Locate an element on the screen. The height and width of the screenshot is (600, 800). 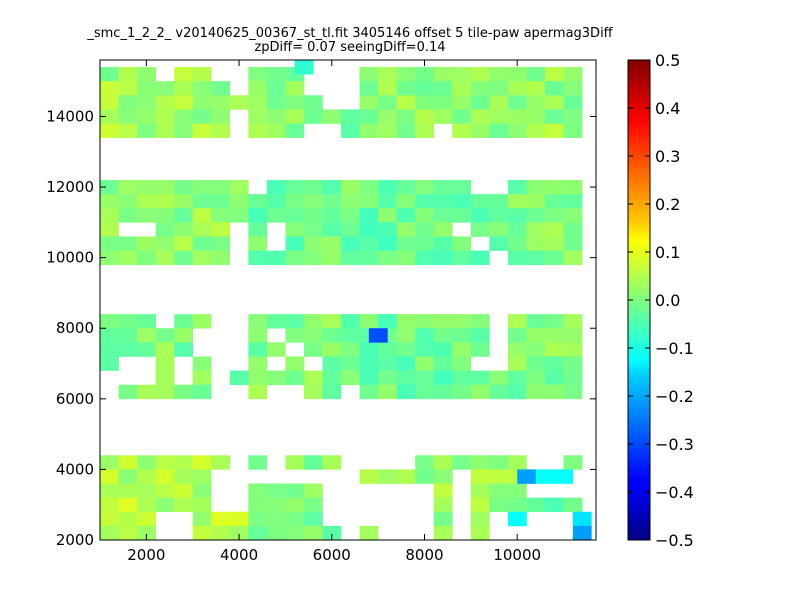
x-tick-label: 2000 is located at coordinates (146, 555).